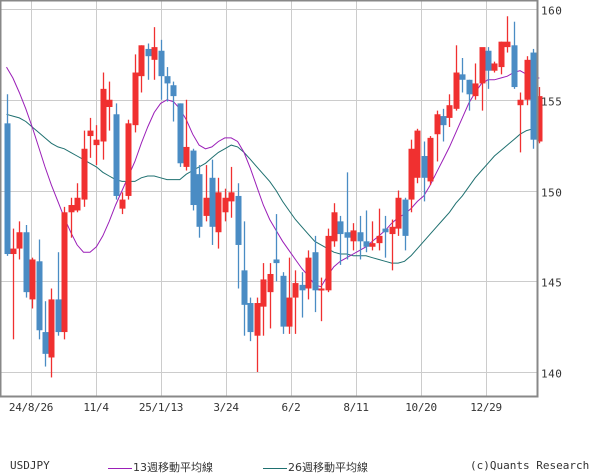  What do you see at coordinates (552, 102) in the screenshot?
I see `y-tick-label: 155` at bounding box center [552, 102].